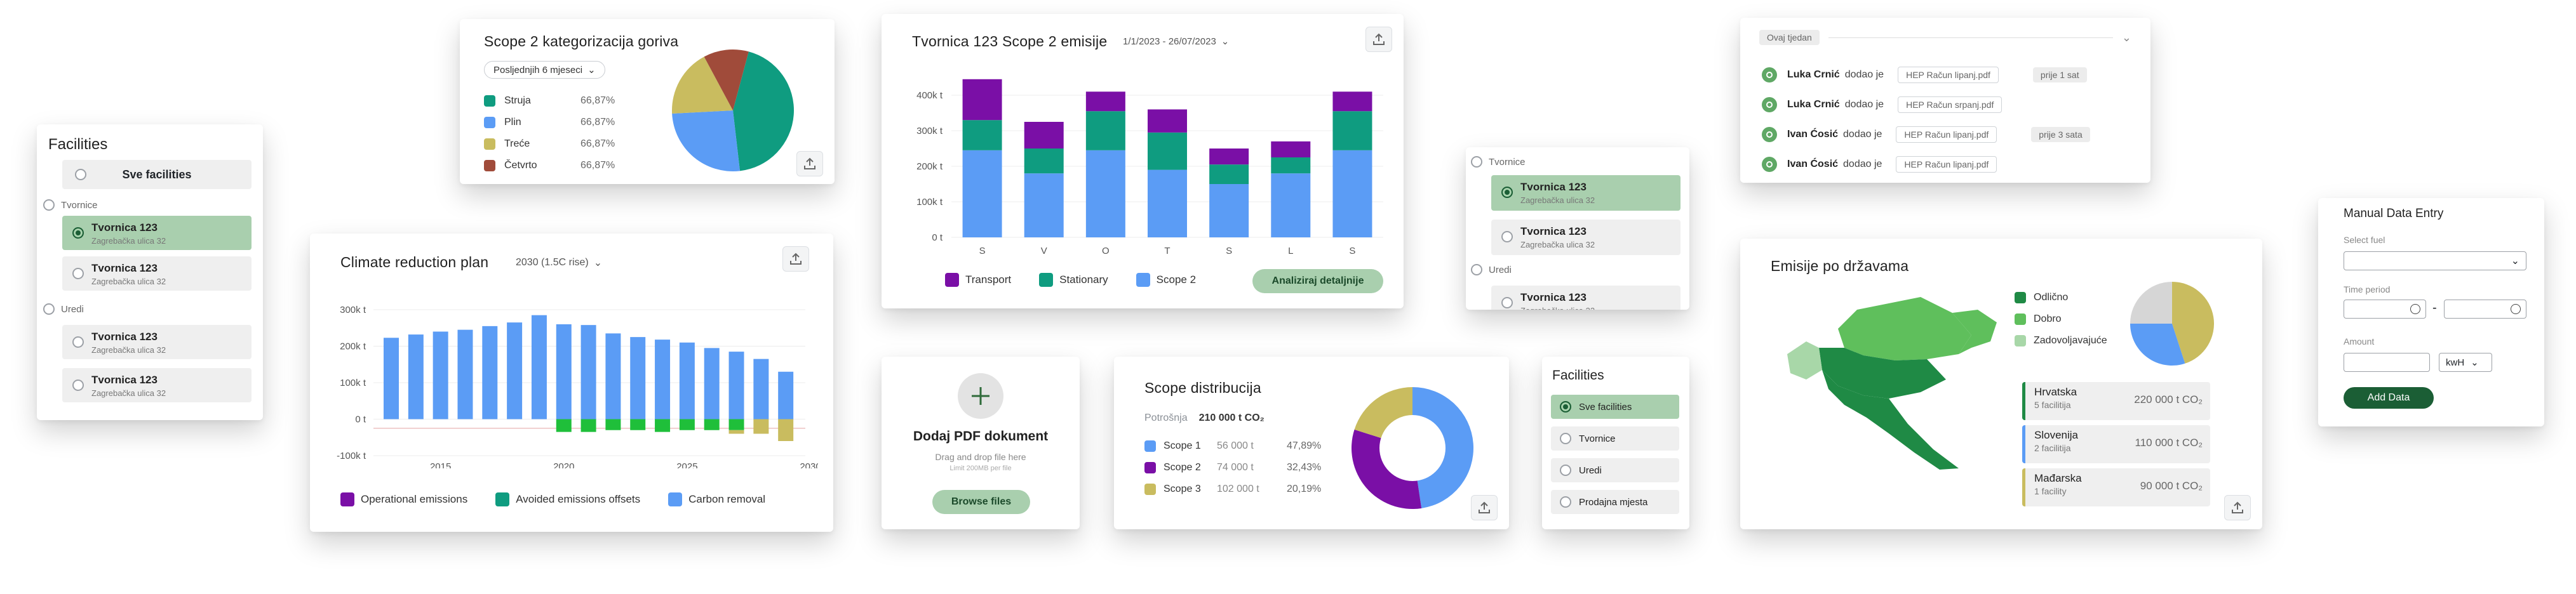 The image size is (2576, 594). I want to click on facility-address: Zagrebačka ulica 32, so click(128, 241).